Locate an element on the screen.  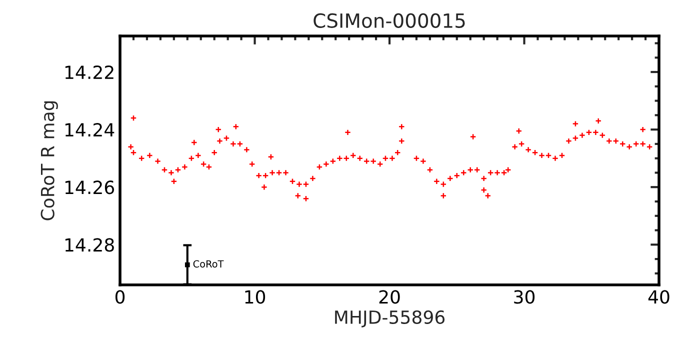
y-tick-label: 14.22 is located at coordinates (89, 72).